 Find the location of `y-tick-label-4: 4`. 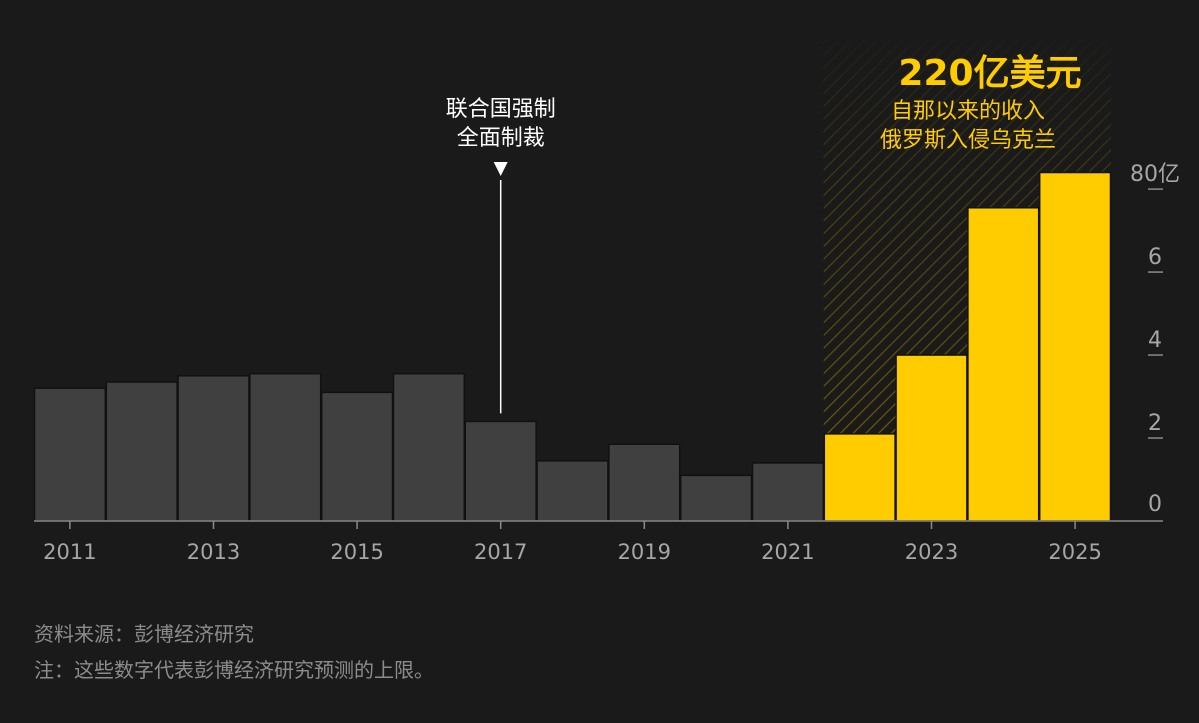

y-tick-label-4: 4 is located at coordinates (1155, 340).